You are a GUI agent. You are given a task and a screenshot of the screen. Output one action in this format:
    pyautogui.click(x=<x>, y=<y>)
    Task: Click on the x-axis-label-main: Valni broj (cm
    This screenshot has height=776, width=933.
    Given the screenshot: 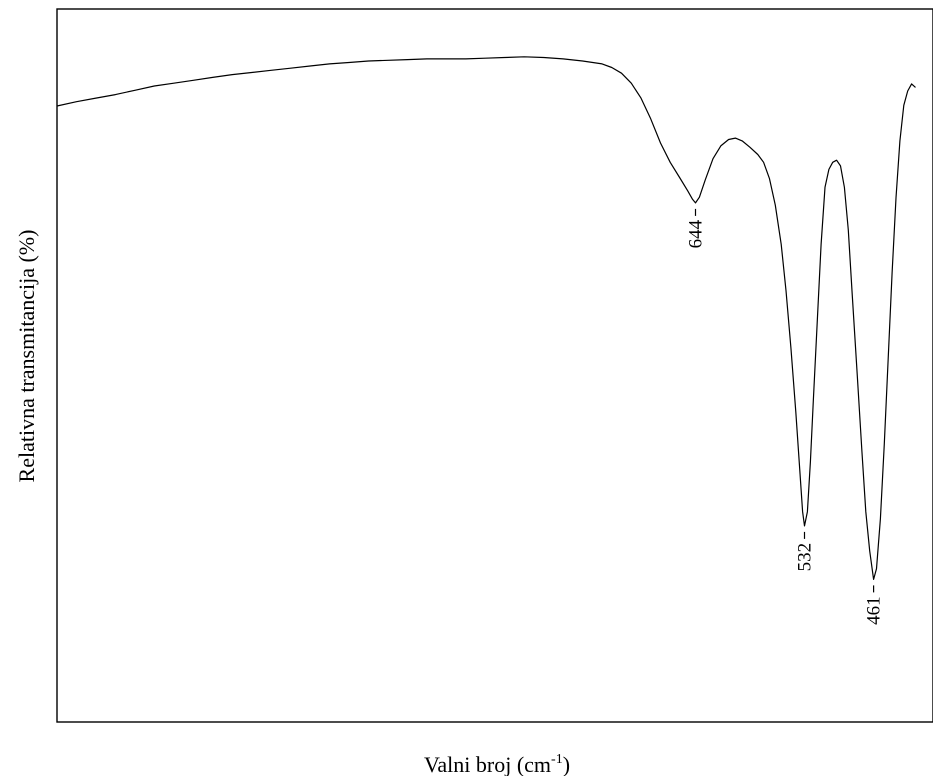 What is the action you would take?
    pyautogui.click(x=487, y=764)
    